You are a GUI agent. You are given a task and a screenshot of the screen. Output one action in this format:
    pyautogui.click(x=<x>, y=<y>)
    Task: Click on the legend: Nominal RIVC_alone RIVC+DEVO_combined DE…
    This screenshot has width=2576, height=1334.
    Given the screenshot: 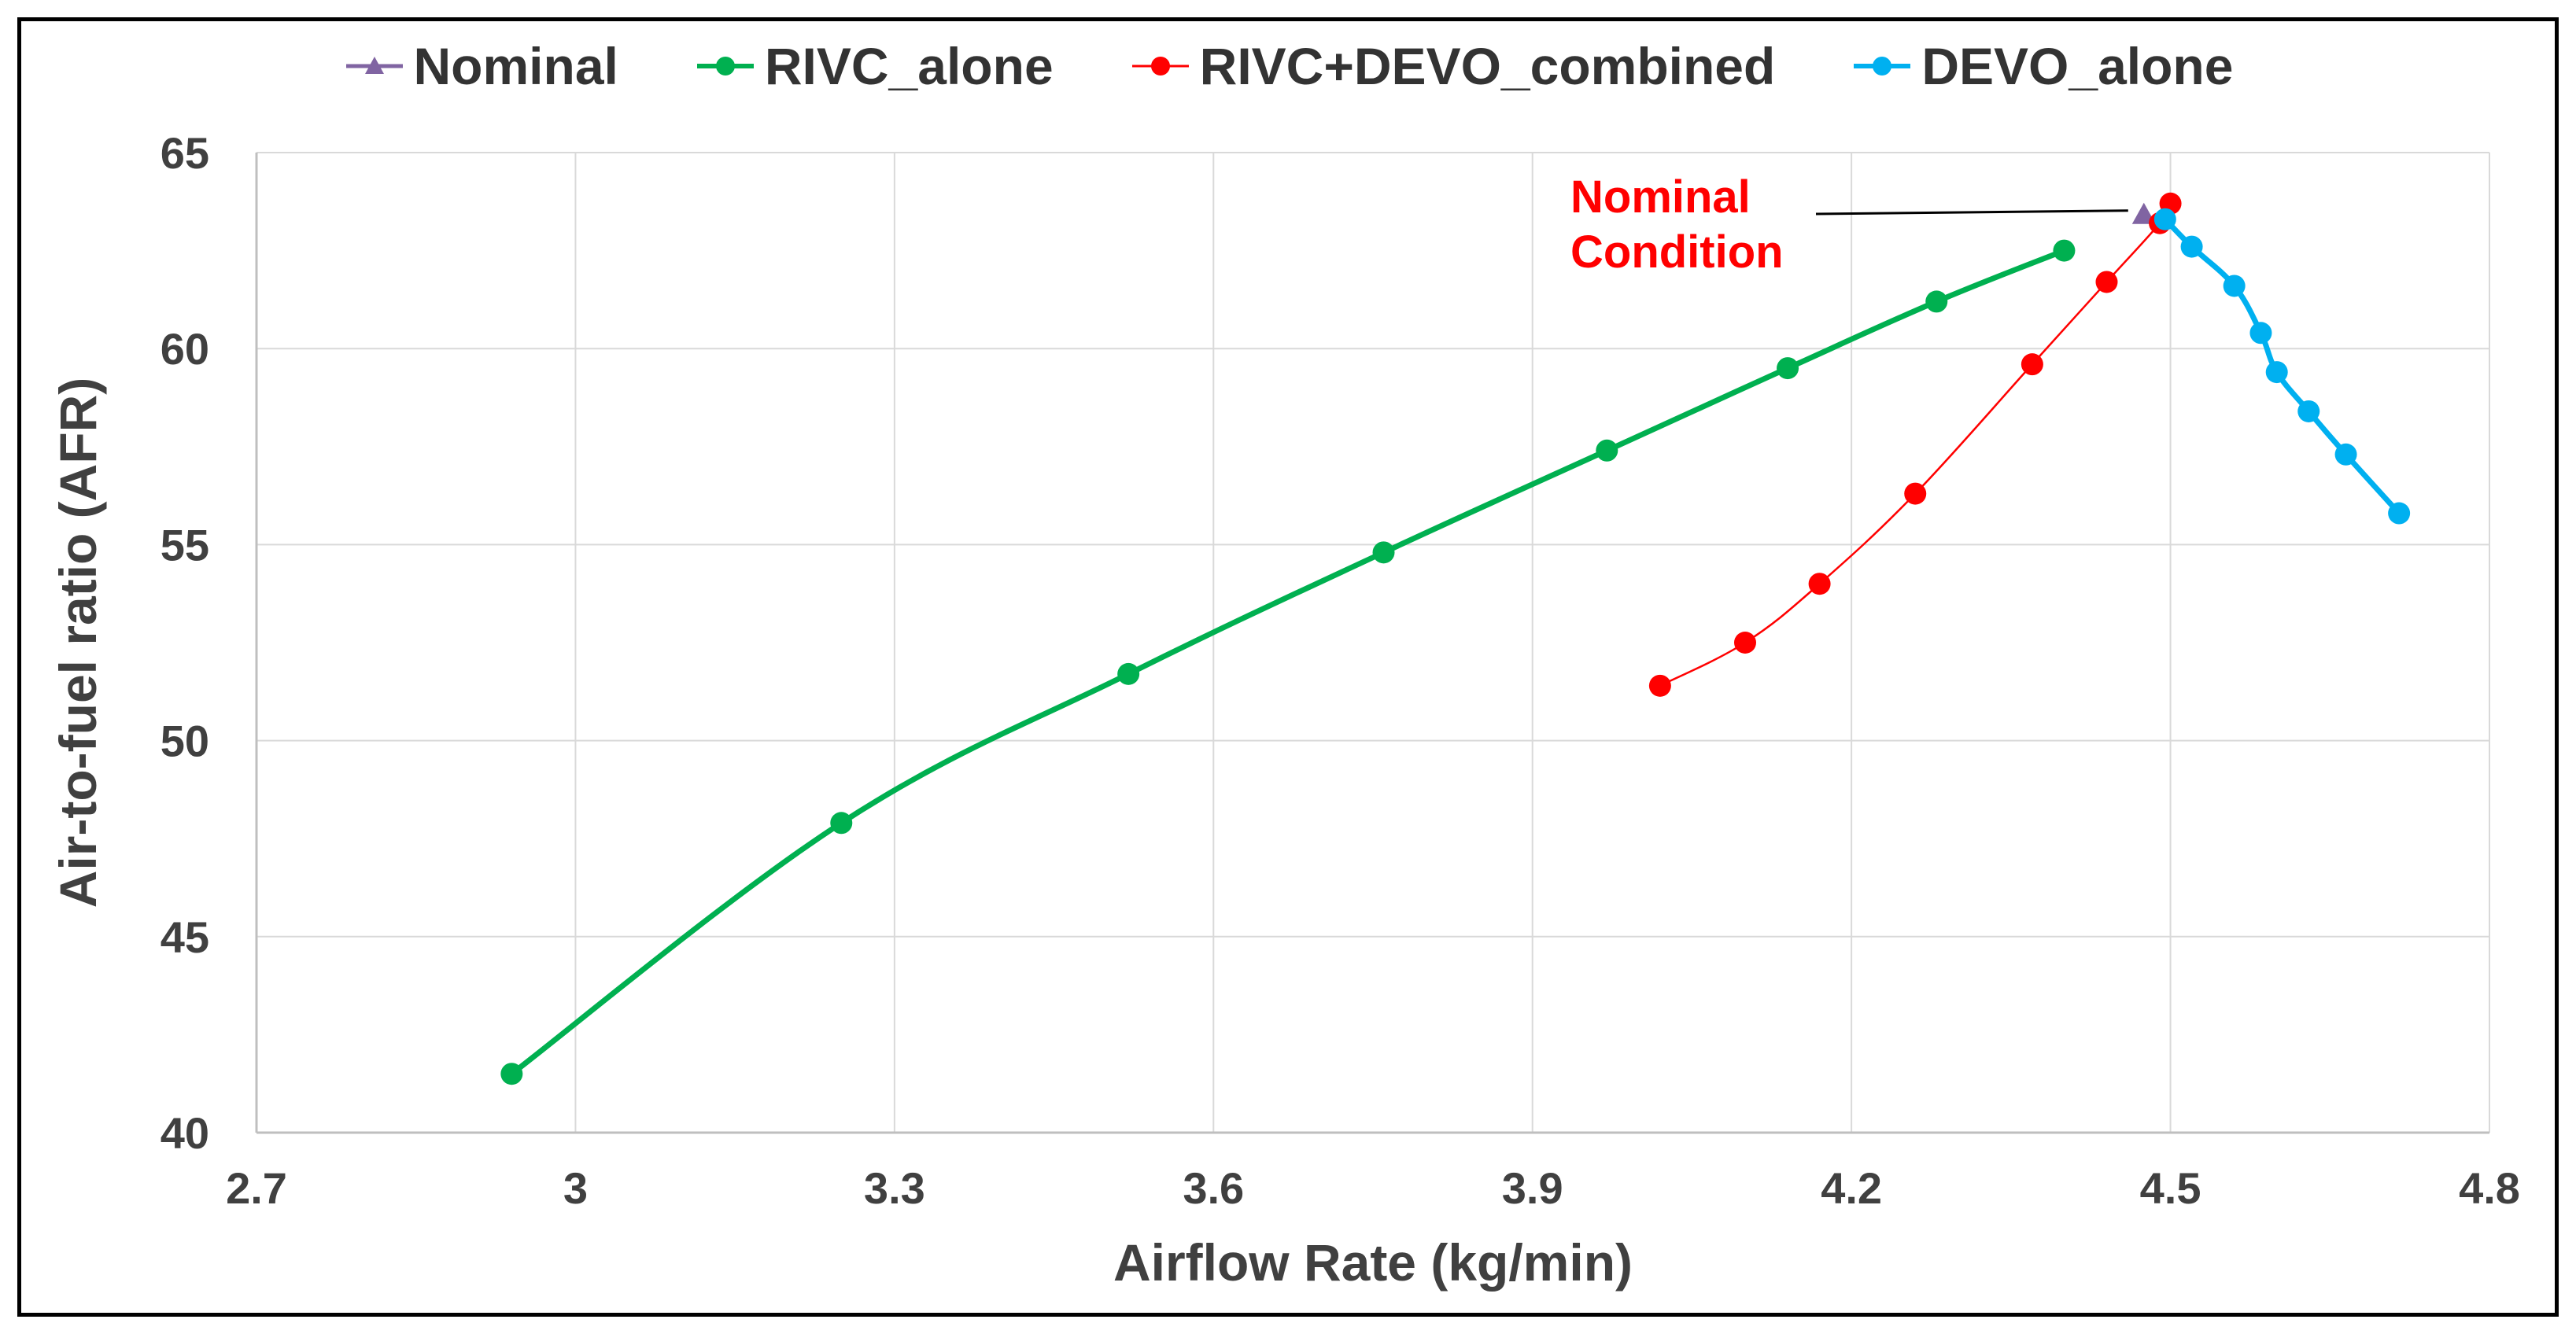 What is the action you would take?
    pyautogui.click(x=1288, y=66)
    